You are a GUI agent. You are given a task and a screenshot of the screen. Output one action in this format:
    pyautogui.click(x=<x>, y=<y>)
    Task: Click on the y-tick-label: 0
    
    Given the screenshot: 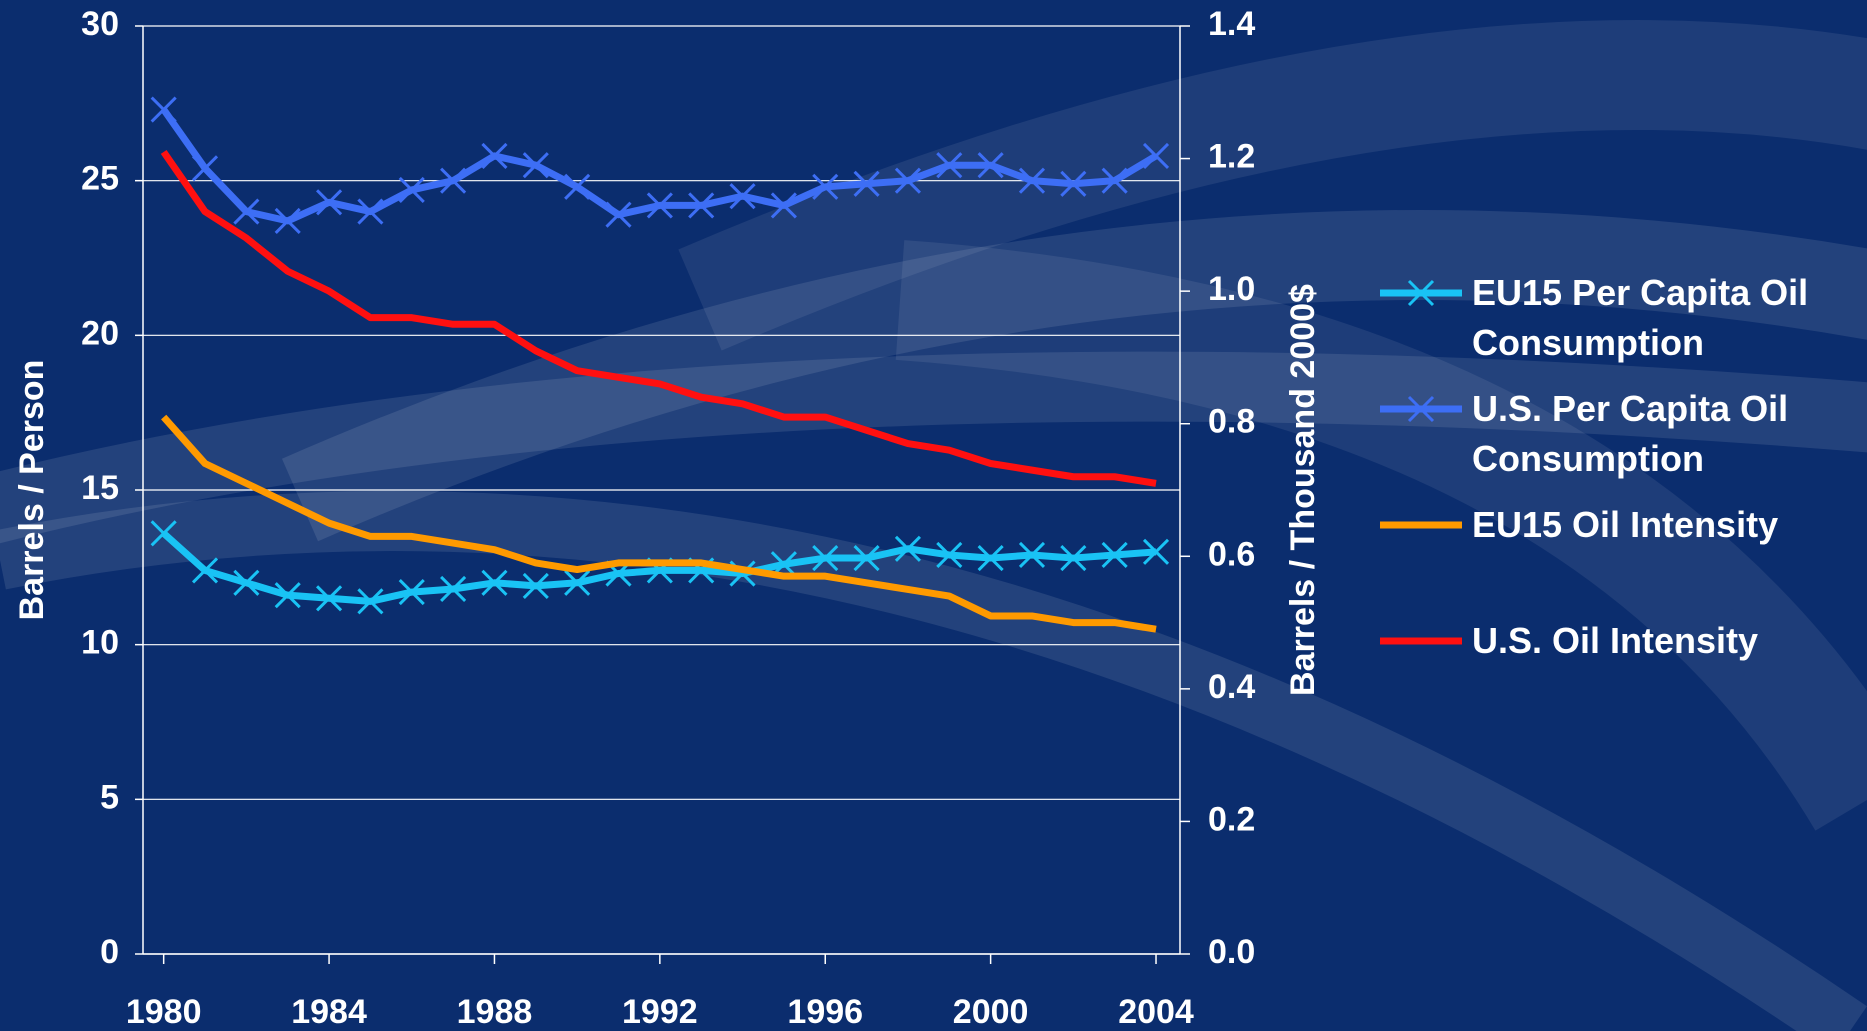 What is the action you would take?
    pyautogui.click(x=109, y=952)
    